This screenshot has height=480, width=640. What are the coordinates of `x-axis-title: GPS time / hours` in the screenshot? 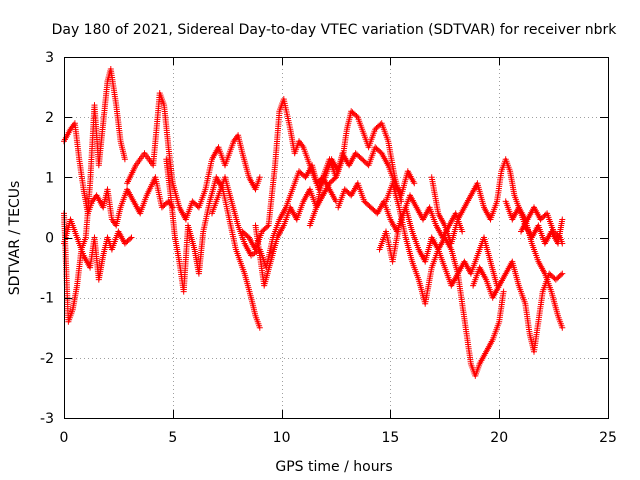 It's located at (333, 467).